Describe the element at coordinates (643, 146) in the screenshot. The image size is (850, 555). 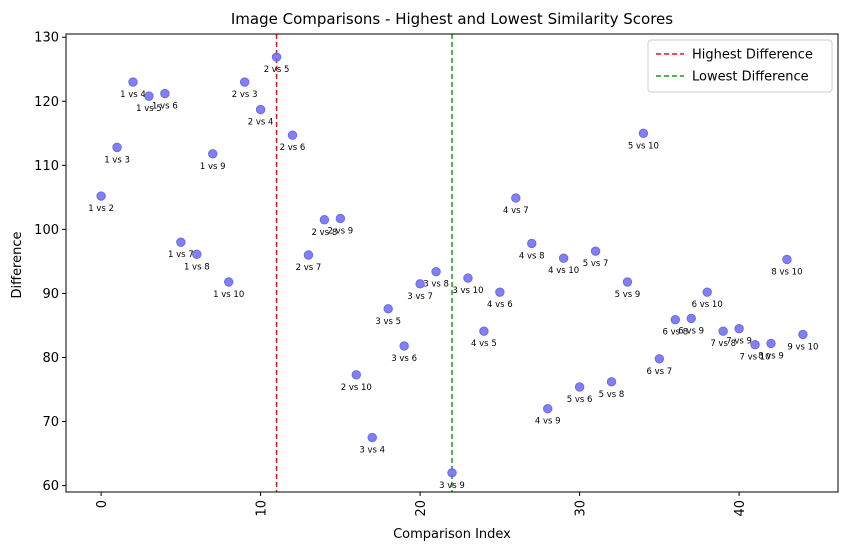
I see `point-label-34: 5 vs 10` at that location.